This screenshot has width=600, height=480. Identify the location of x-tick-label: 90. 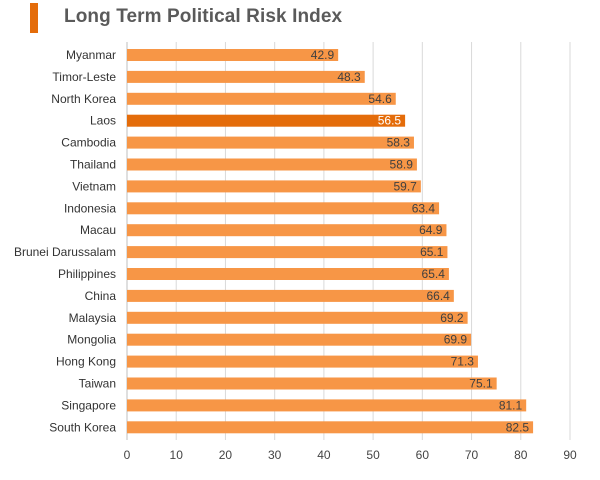
(570, 455).